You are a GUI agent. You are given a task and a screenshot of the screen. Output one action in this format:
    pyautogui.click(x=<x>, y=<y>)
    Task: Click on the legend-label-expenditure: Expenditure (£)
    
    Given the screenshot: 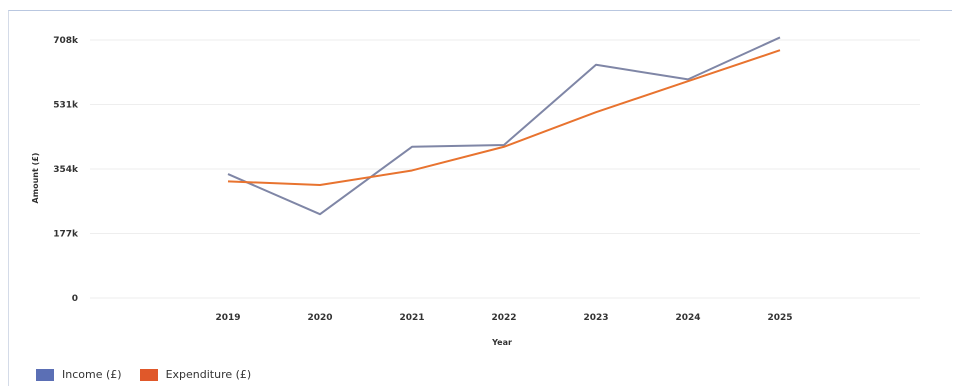 What is the action you would take?
    pyautogui.click(x=208, y=374)
    